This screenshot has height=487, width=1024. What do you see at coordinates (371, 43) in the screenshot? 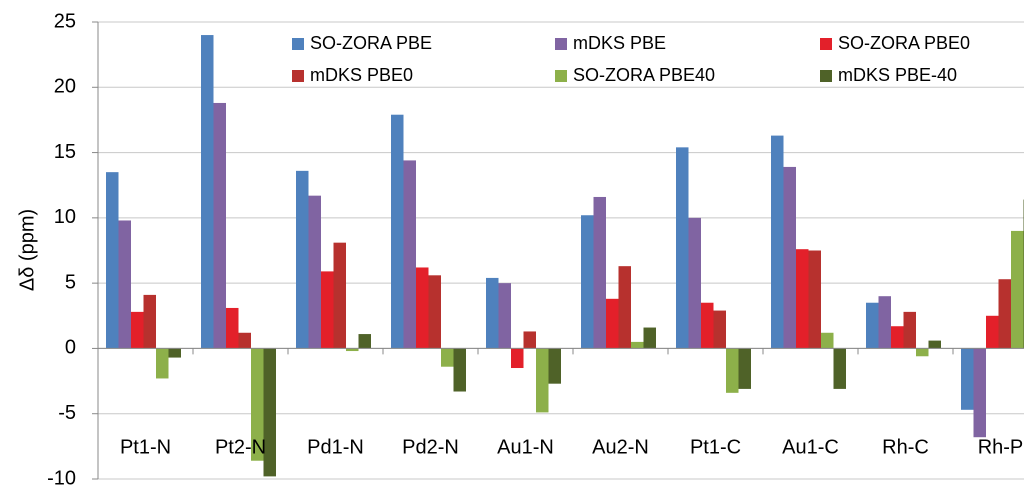
I see `legend-label: SO-ZORA PBE` at bounding box center [371, 43].